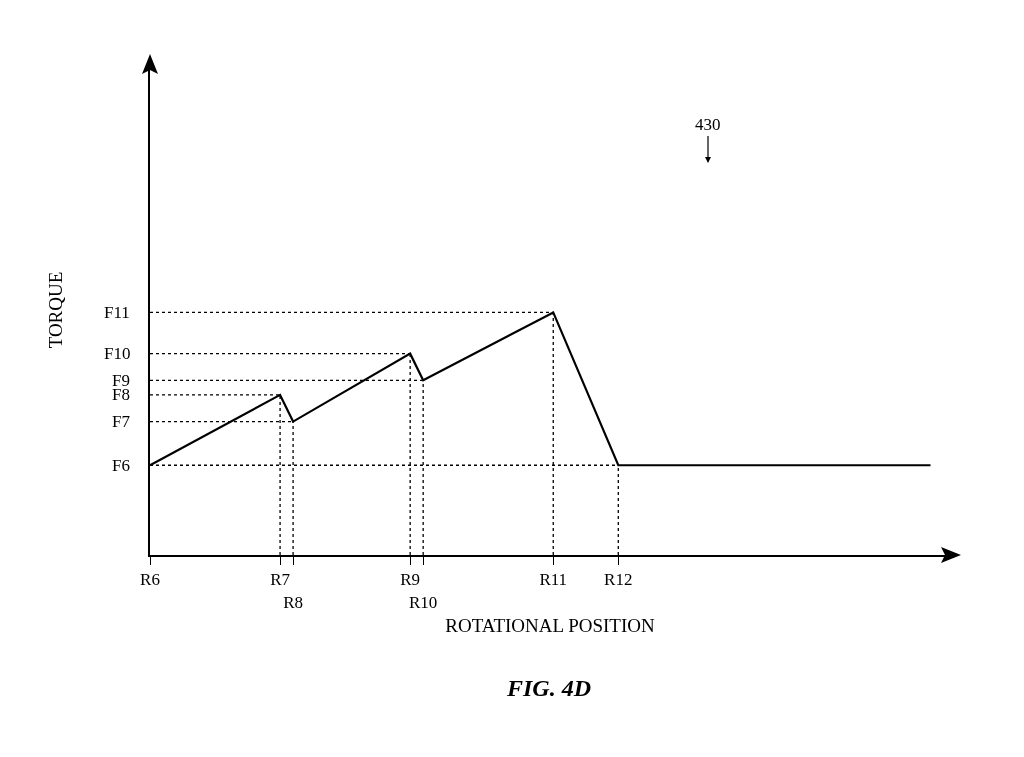 The image size is (1024, 757). I want to click on y-axis-title: TORQUE, so click(56, 310).